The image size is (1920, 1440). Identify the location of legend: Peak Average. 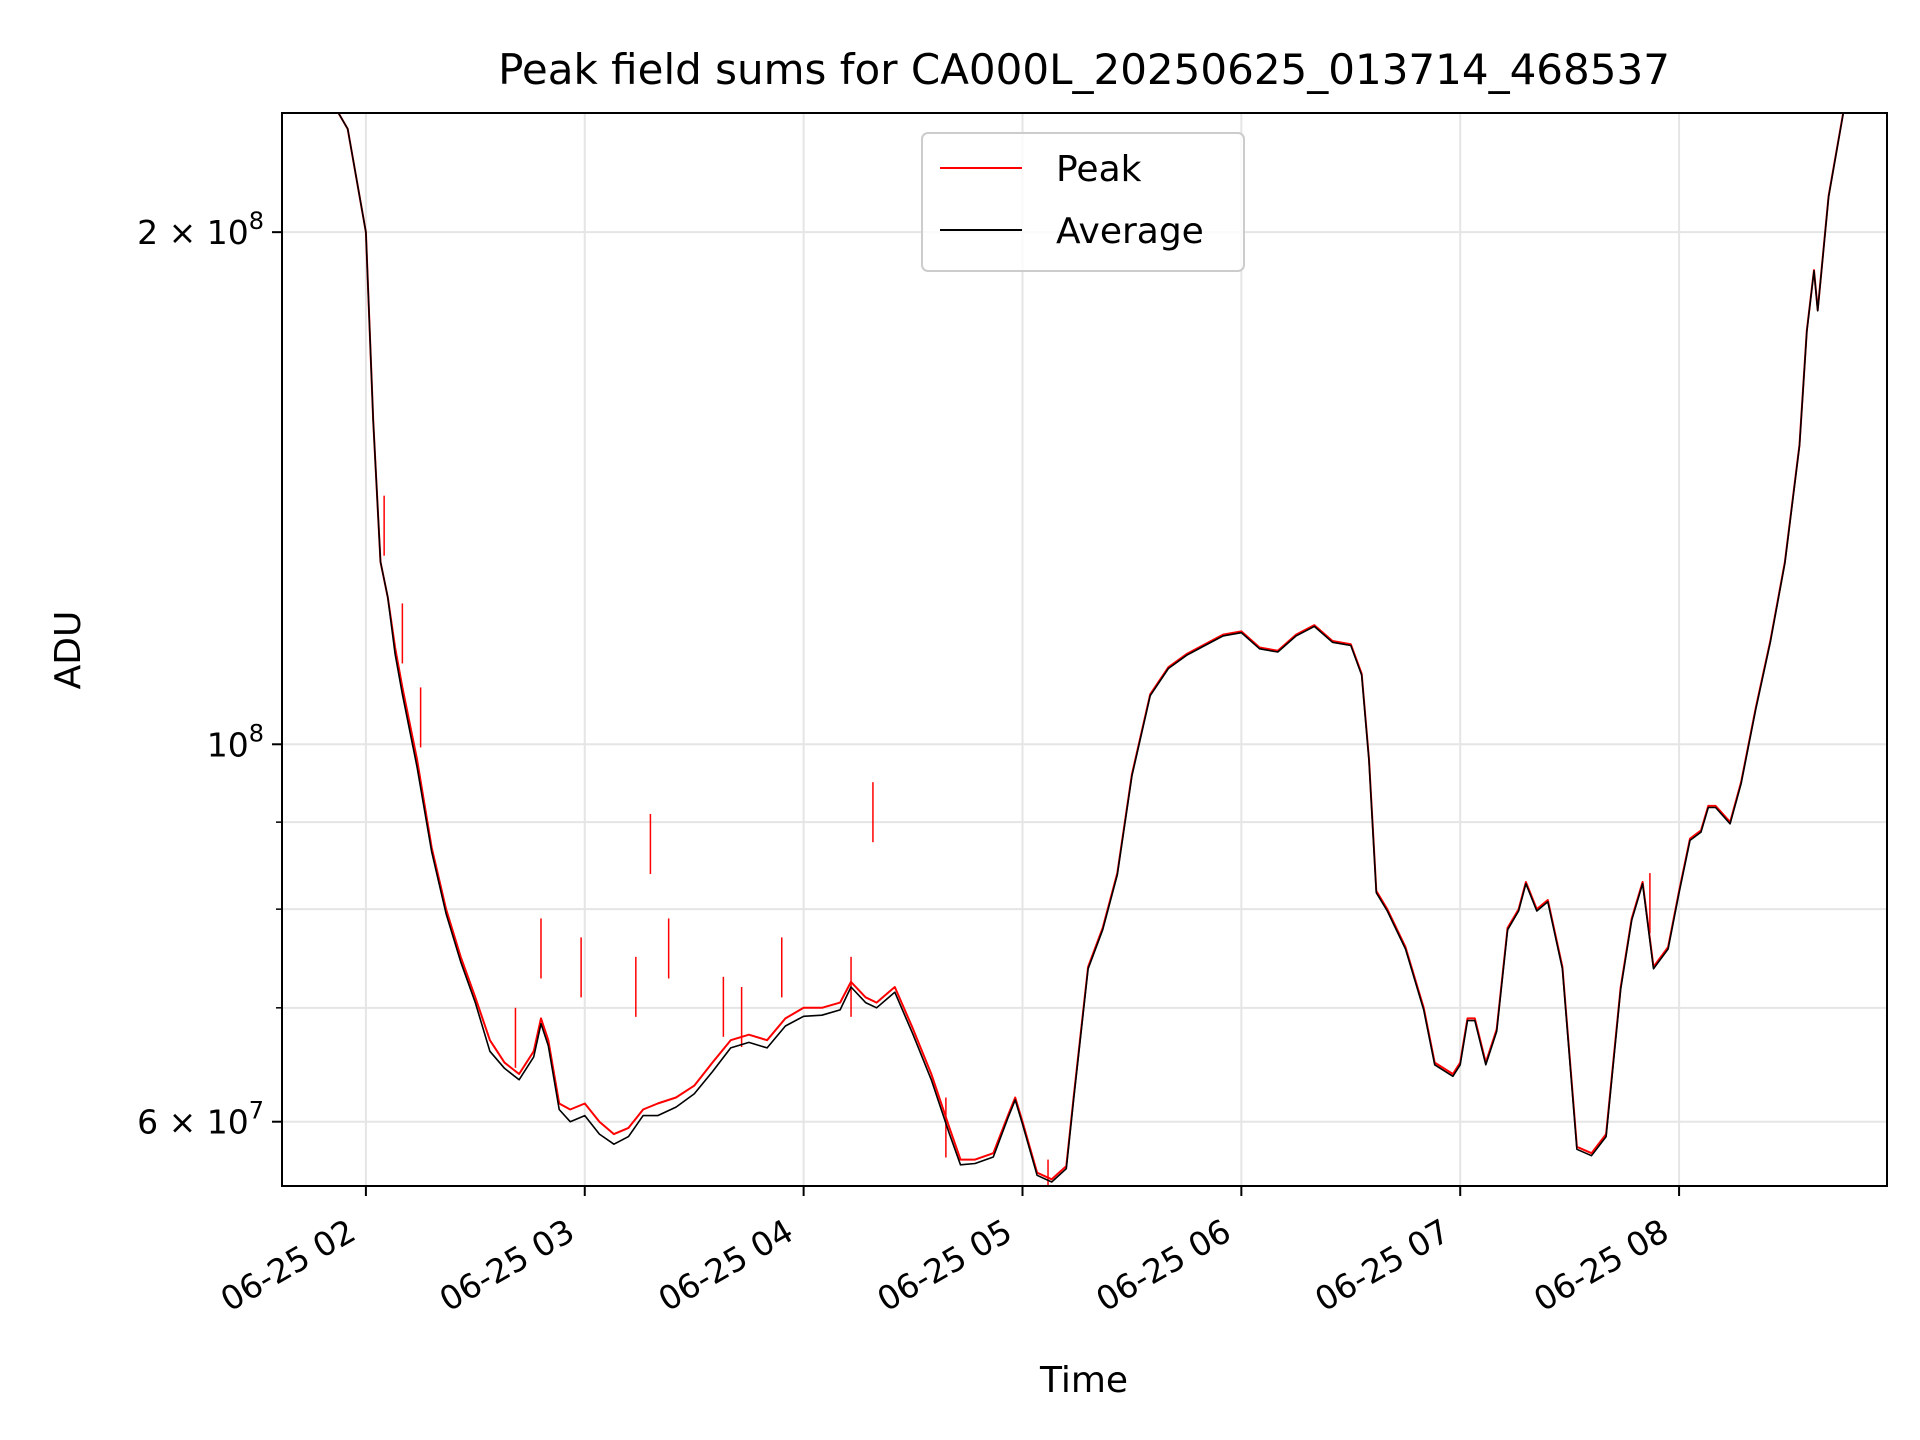
(1083, 202).